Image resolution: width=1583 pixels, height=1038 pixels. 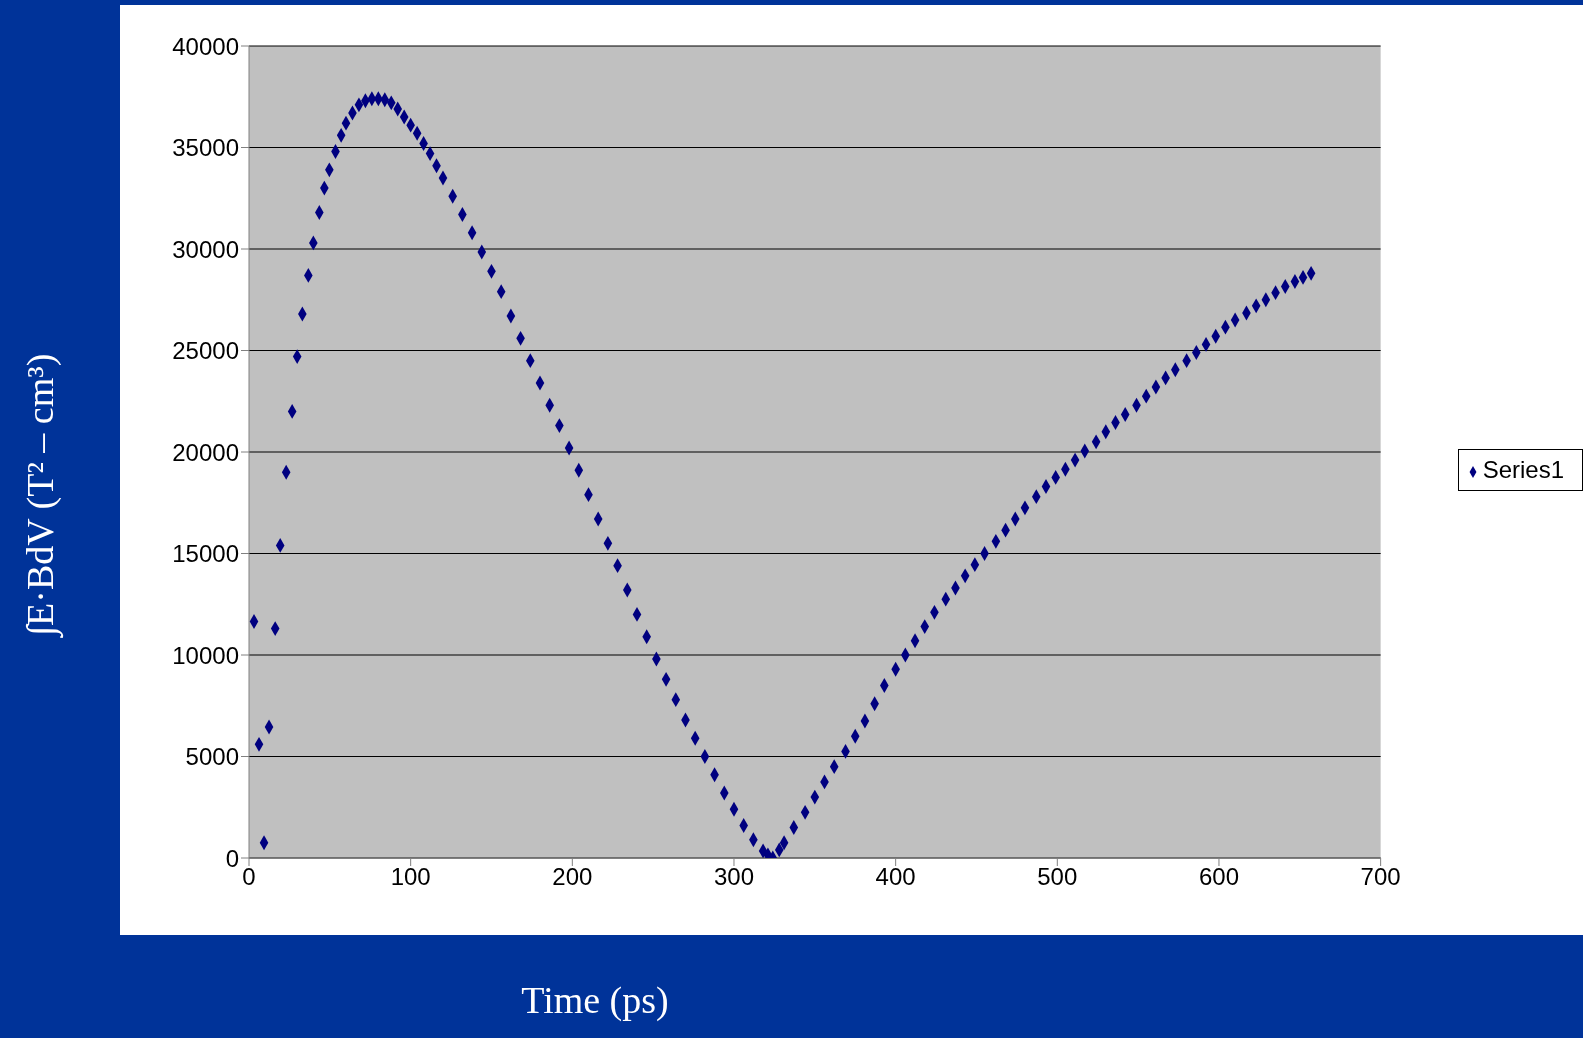 What do you see at coordinates (249, 877) in the screenshot?
I see `x-tick-label: 0` at bounding box center [249, 877].